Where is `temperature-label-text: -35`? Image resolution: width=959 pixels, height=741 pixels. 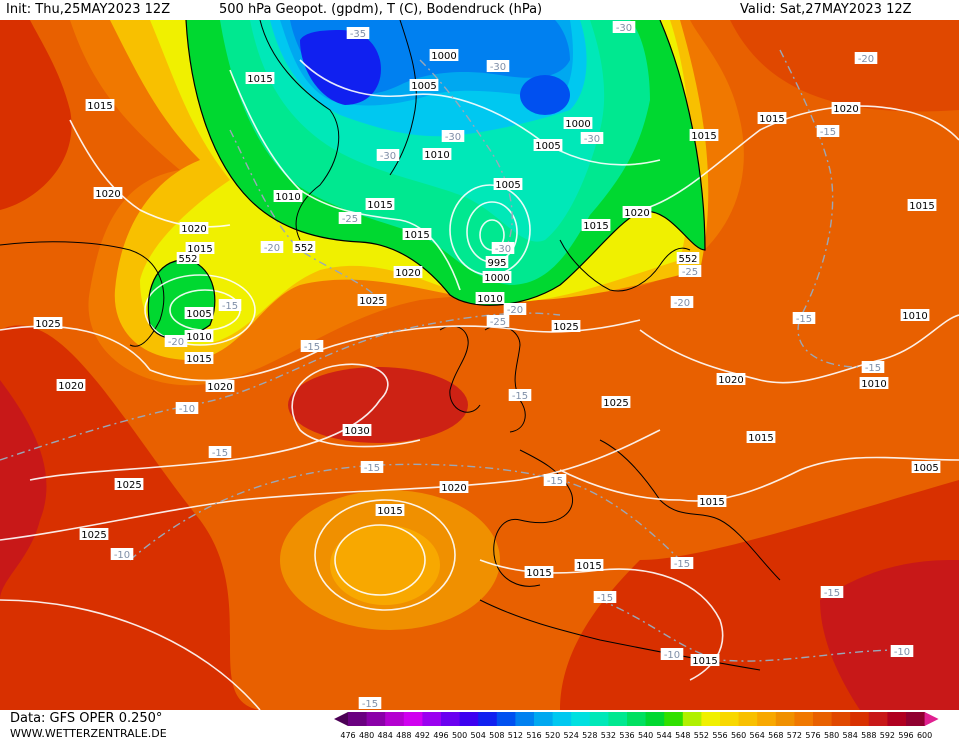 temperature-label-text: -35 is located at coordinates (358, 34).